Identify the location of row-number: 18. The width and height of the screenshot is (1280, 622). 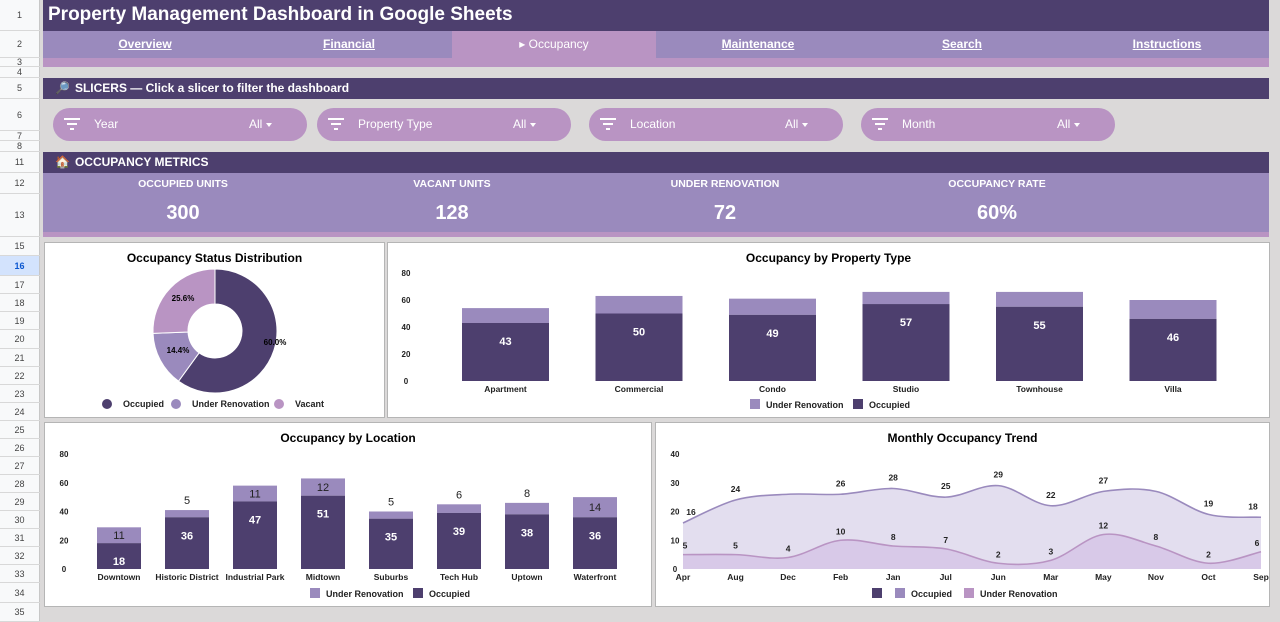
(19, 303).